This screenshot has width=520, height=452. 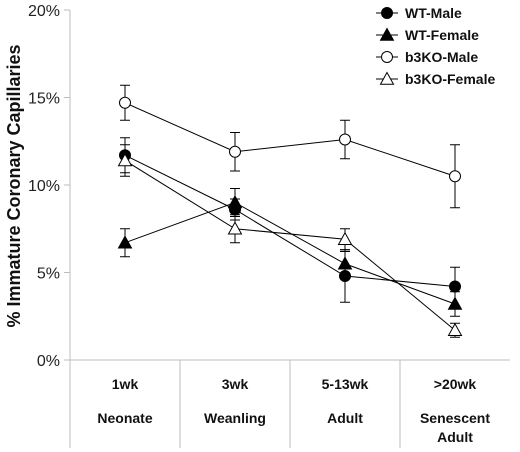 What do you see at coordinates (435, 46) in the screenshot?
I see `legend: WT-Male WT-Female b3KO-Male b3KO-Female` at bounding box center [435, 46].